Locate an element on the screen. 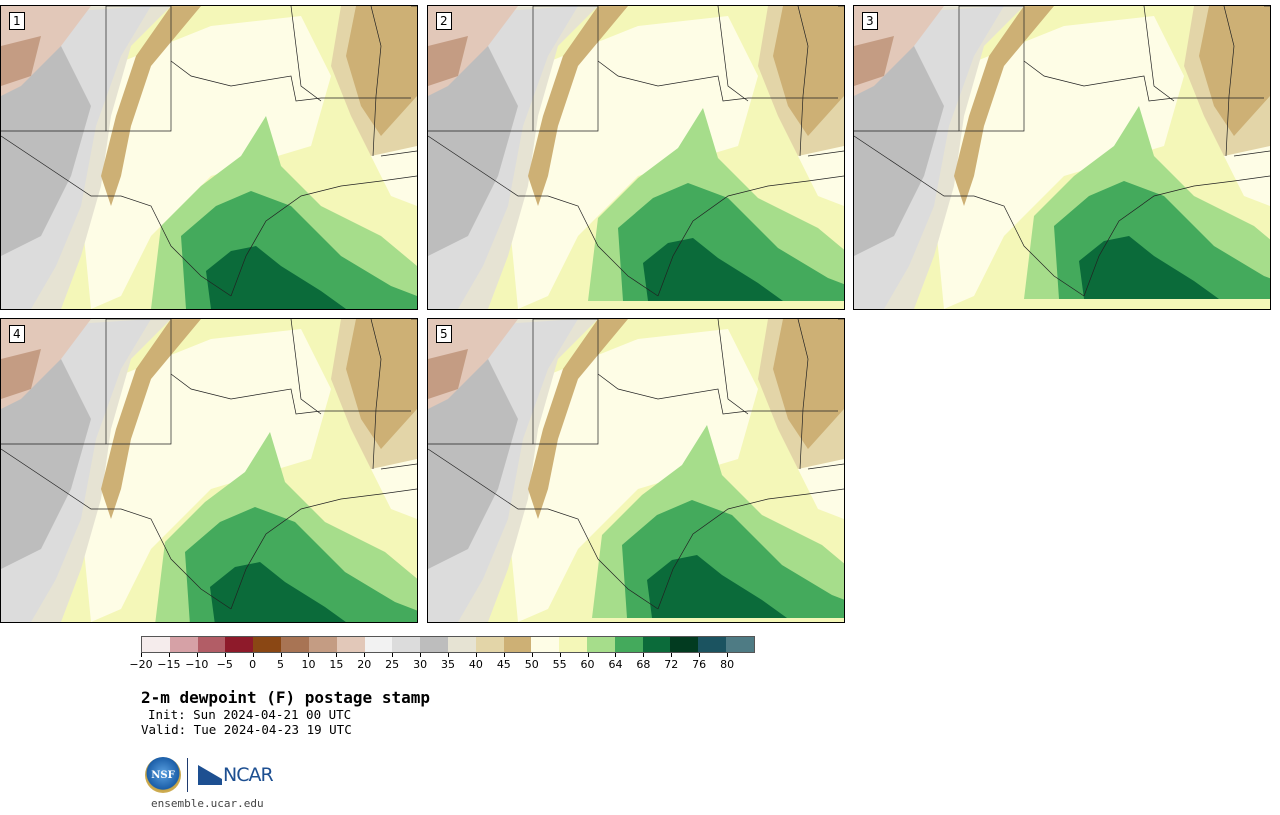  colorbar-label: 64 is located at coordinates (615, 664).